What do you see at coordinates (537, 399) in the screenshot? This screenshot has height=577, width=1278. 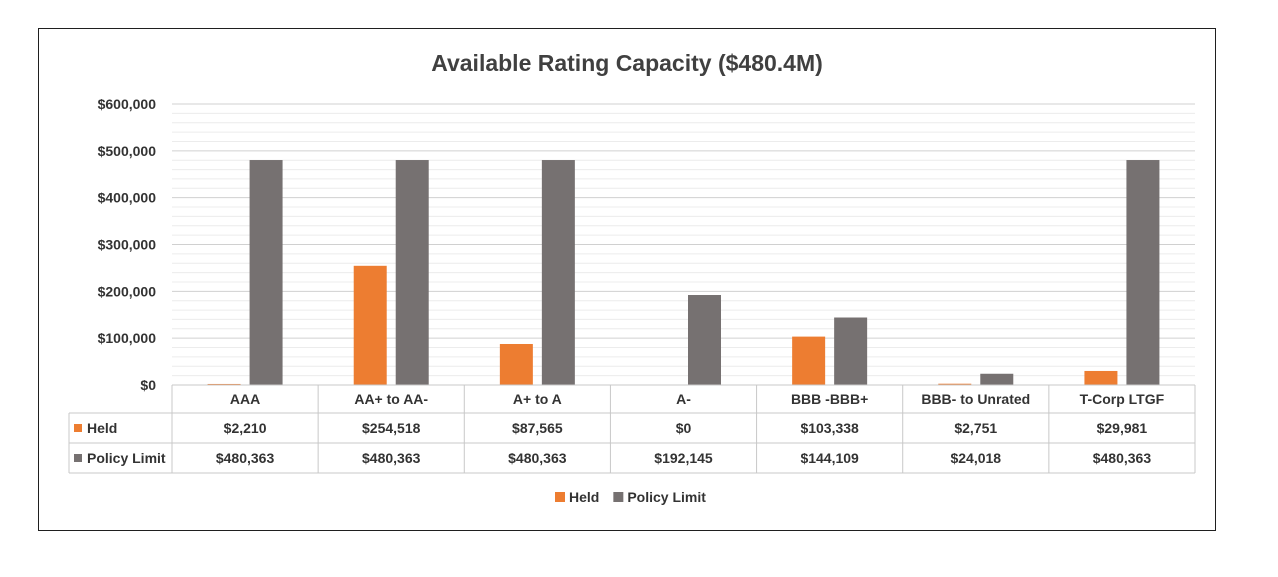 I see `category-label: A+ to A` at bounding box center [537, 399].